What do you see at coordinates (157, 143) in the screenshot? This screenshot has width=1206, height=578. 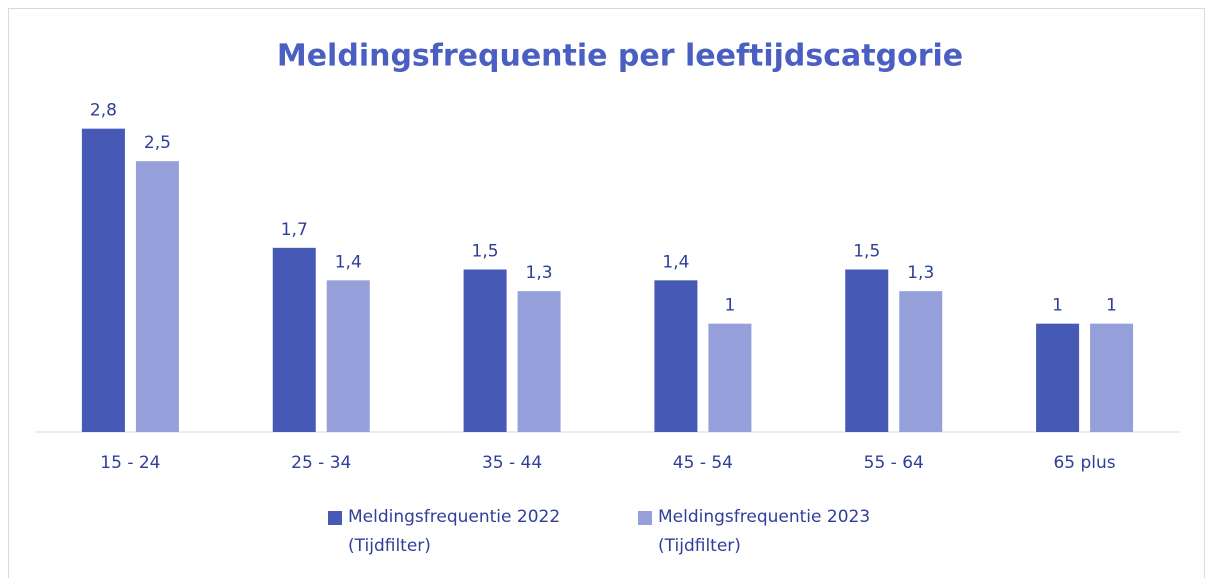 I see `data-label: 2,5` at bounding box center [157, 143].